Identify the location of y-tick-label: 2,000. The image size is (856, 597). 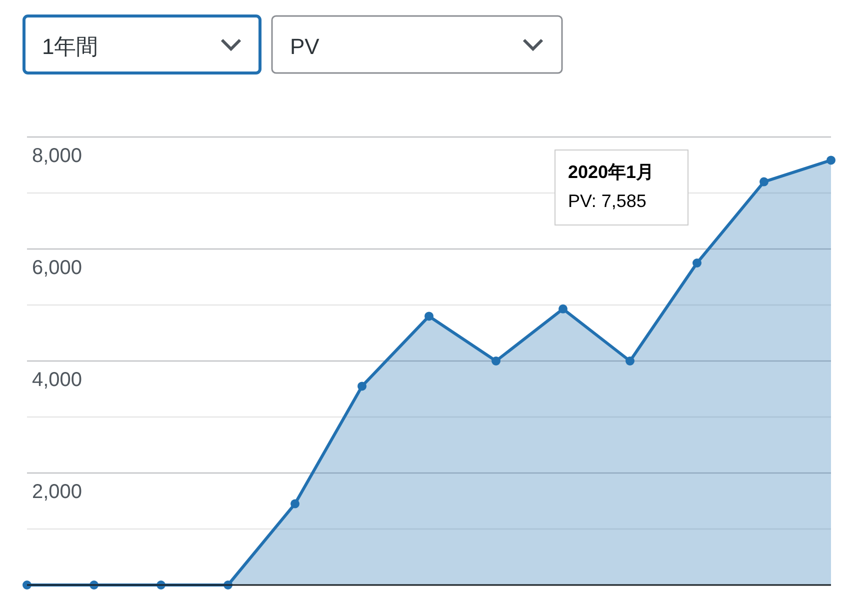
(57, 492).